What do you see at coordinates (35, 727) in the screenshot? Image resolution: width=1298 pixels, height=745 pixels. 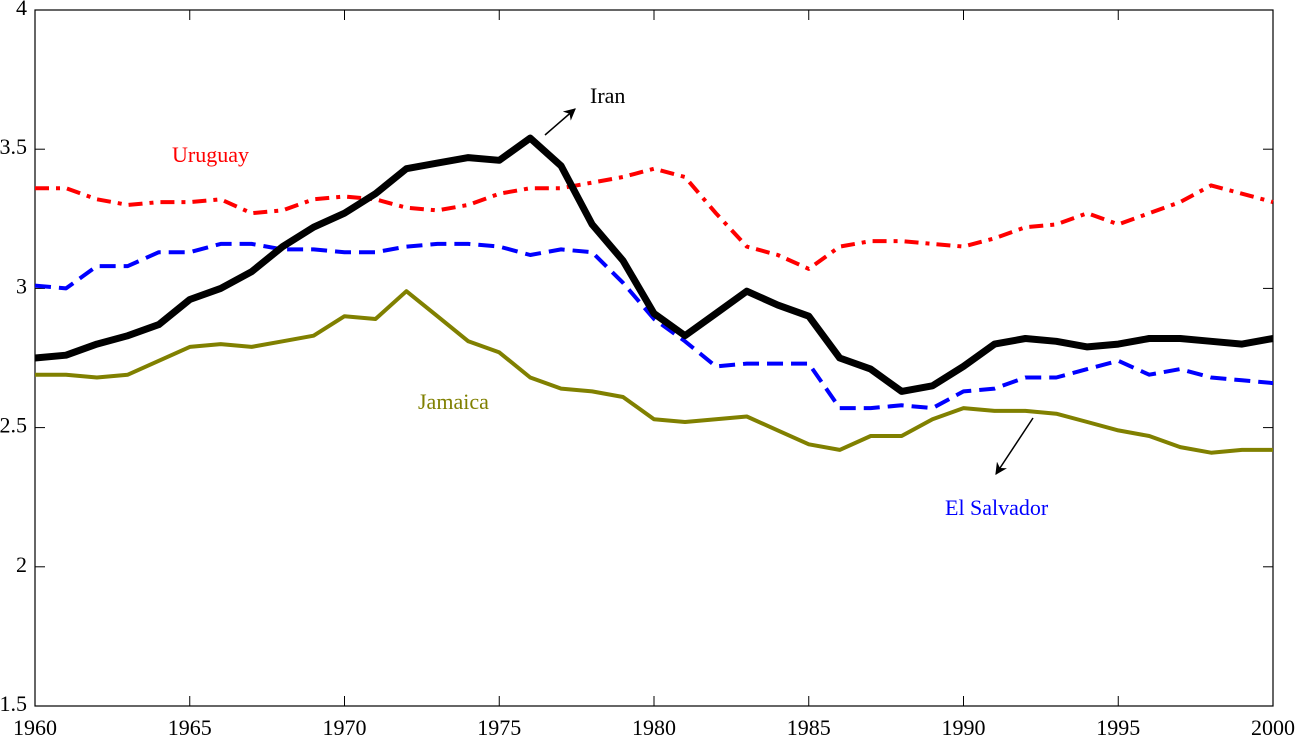 I see `x-tick-label: 1960` at bounding box center [35, 727].